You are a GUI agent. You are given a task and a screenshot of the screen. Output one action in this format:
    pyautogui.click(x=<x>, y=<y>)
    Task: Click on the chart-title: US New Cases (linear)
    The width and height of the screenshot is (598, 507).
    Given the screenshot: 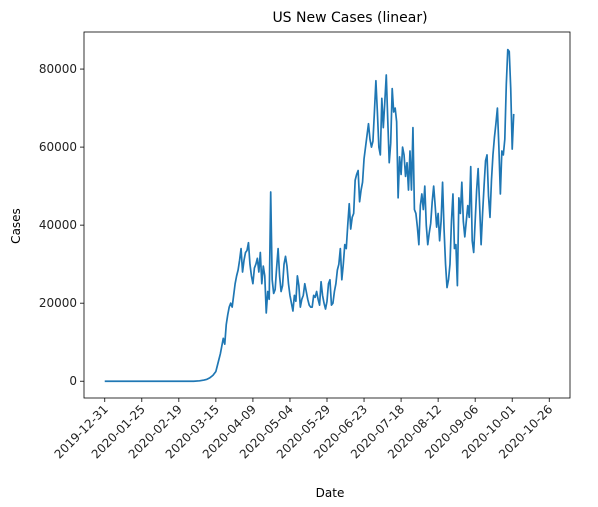 What is the action you would take?
    pyautogui.click(x=349, y=18)
    